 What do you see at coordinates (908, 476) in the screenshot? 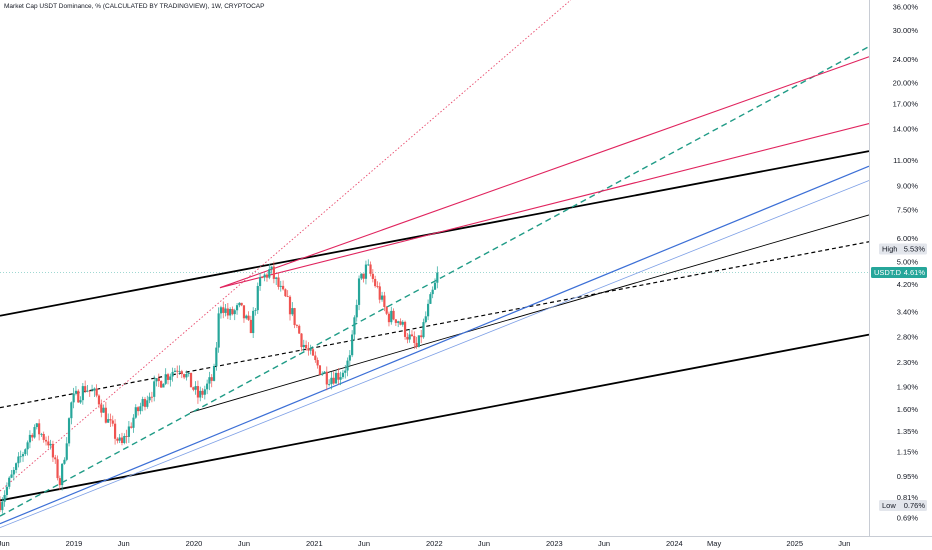
I see `y-tick-label: 0.95%` at bounding box center [908, 476].